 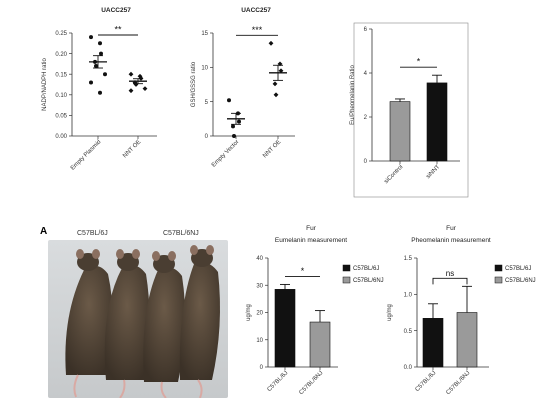 What do you see at coordinates (353, 94) in the screenshot?
I see `y-axis-label: Eu/Pheomelanin Ratio` at bounding box center [353, 94].